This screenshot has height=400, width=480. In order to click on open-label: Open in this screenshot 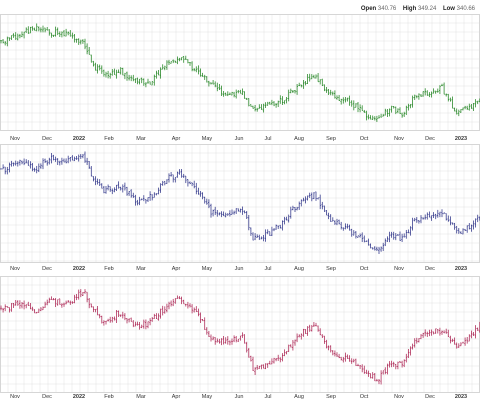, I will do `click(368, 9)`.